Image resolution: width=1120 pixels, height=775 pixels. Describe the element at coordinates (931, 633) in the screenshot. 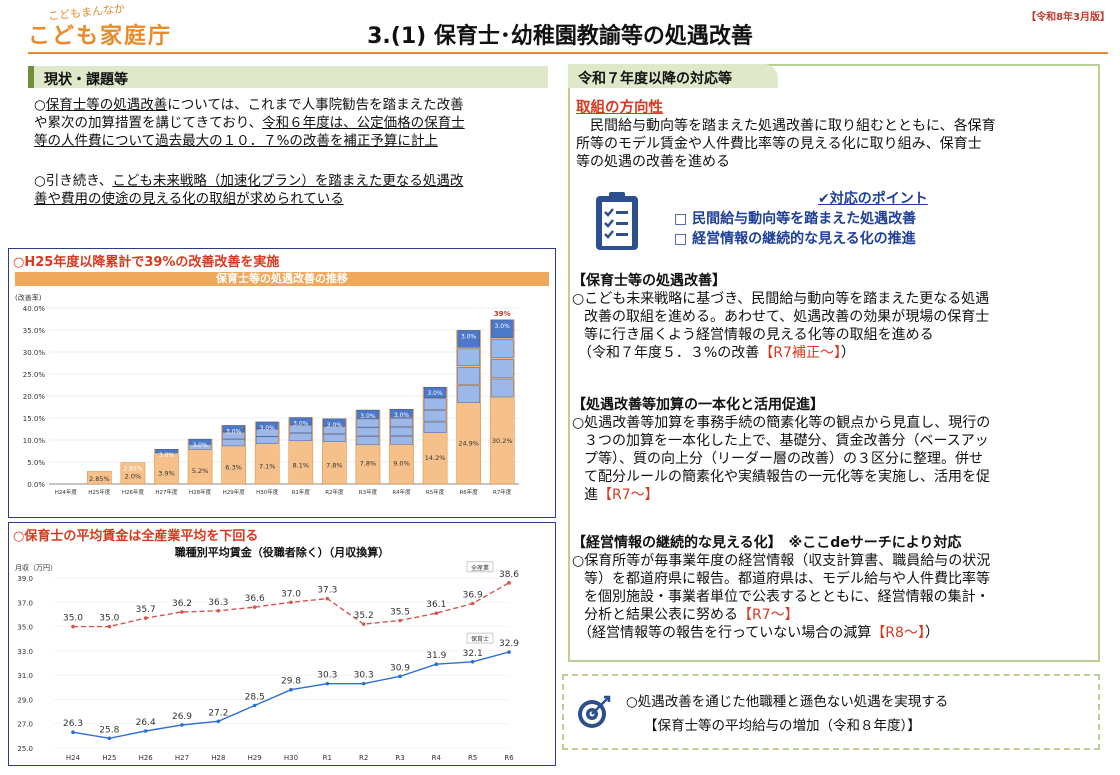

I see `text-run: ）` at that location.